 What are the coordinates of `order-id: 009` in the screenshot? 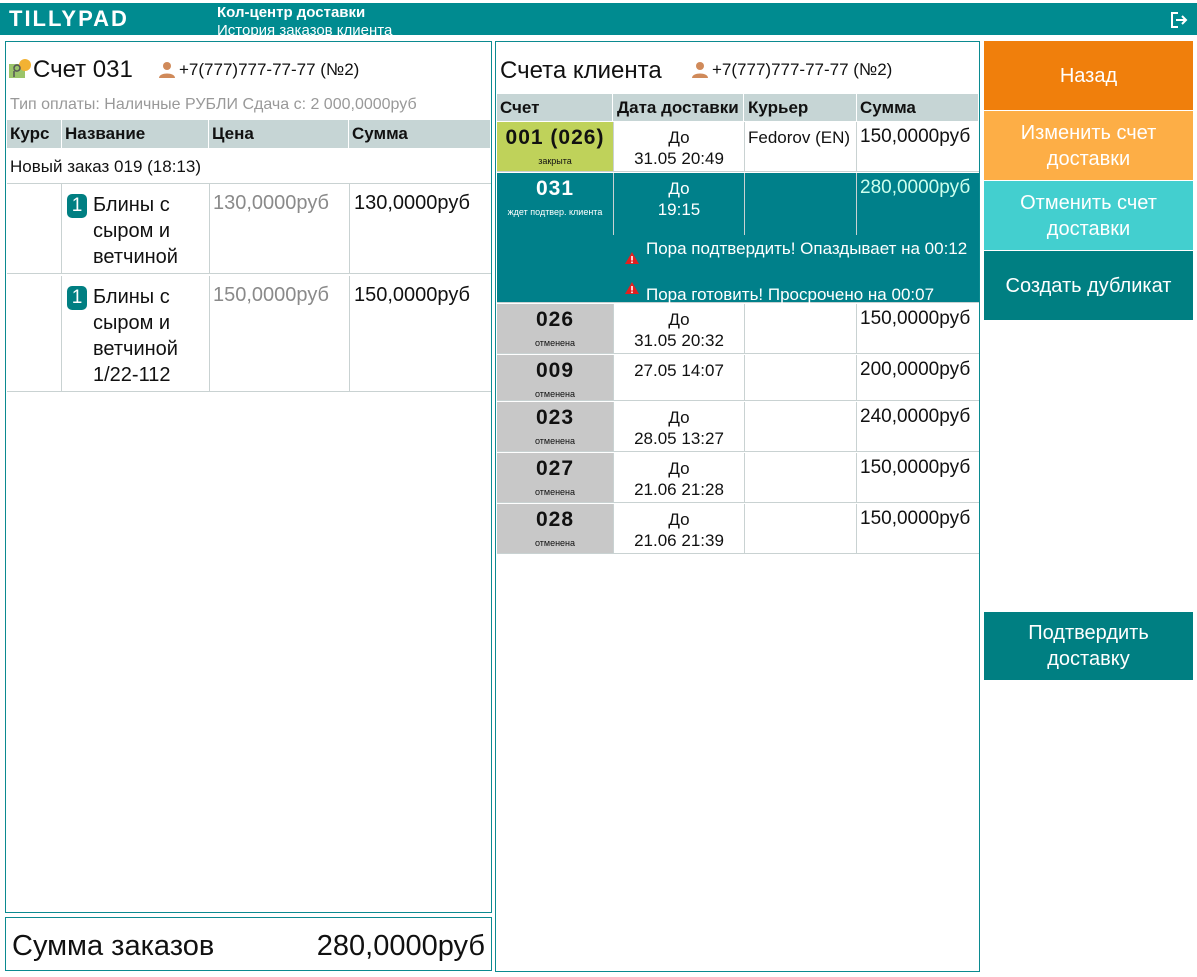 It's located at (555, 370).